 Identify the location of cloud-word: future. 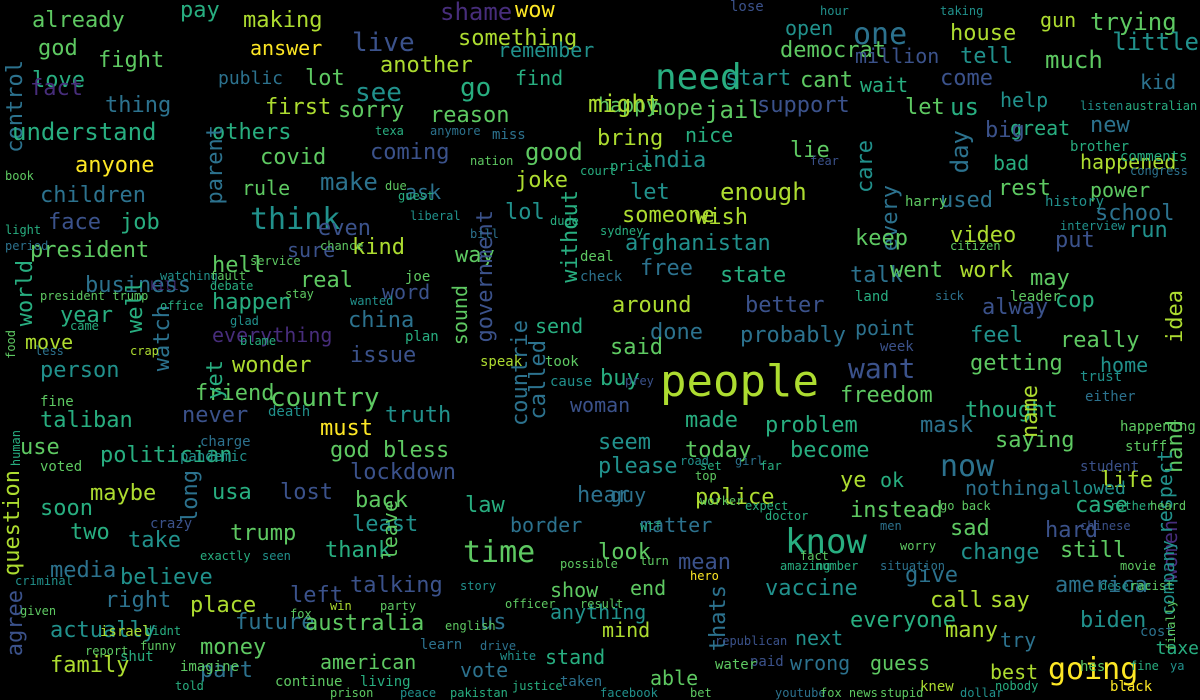
(275, 622).